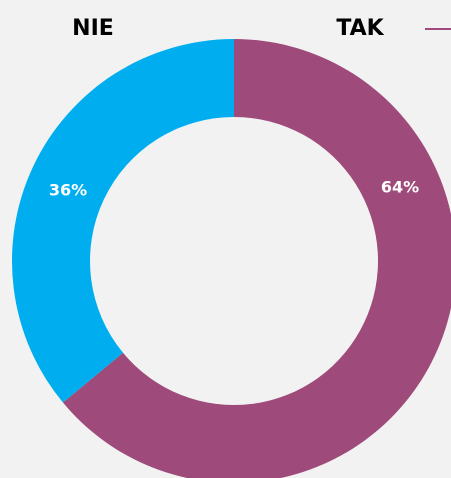 The width and height of the screenshot is (451, 478). I want to click on category-label: TAK, so click(360, 28).